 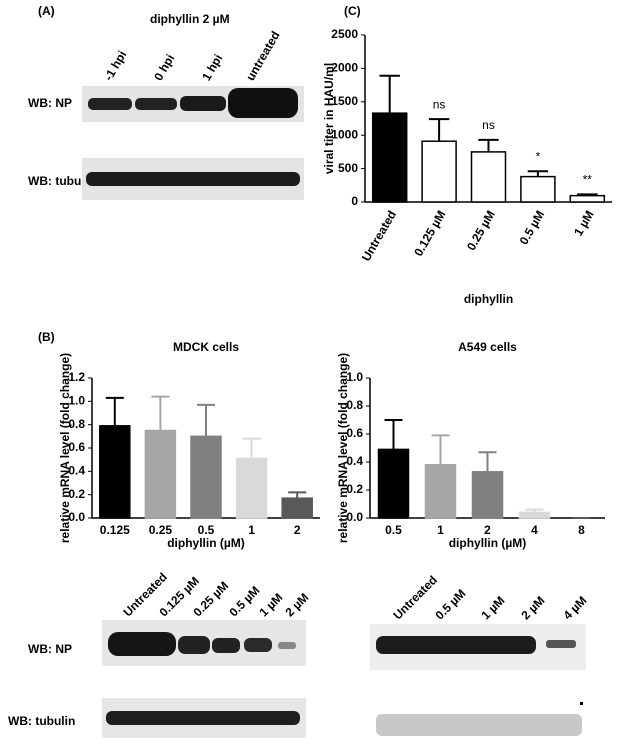 What do you see at coordinates (538, 156) in the screenshot?
I see `annotation: *` at bounding box center [538, 156].